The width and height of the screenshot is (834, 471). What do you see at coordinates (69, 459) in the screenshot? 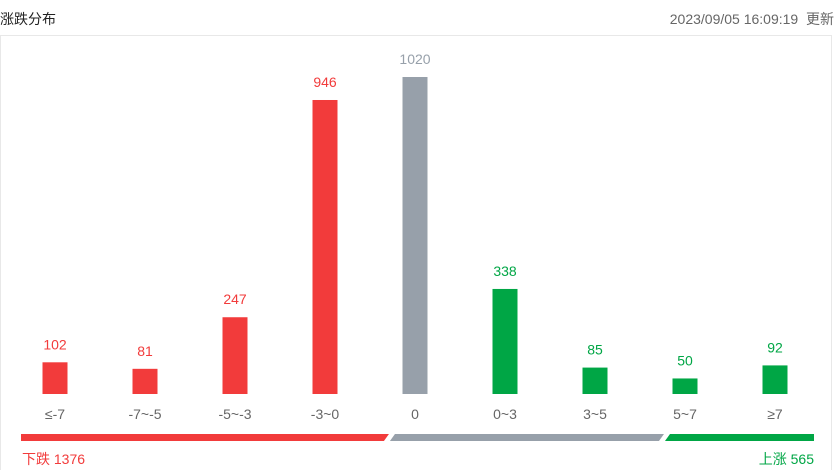
I see `down-total: 1376` at bounding box center [69, 459].